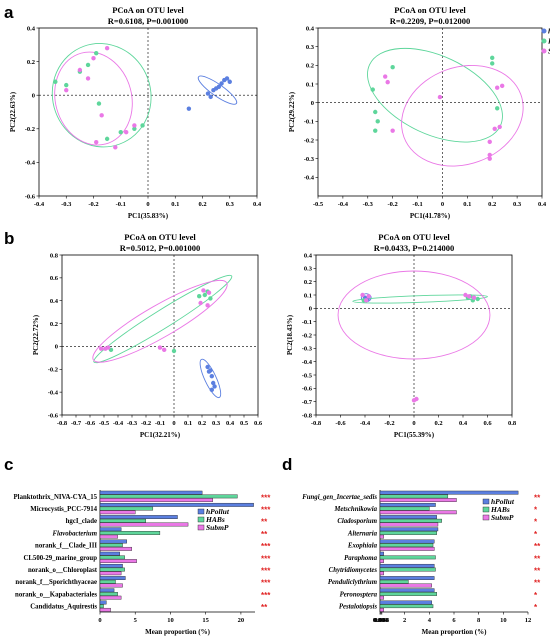 The height and width of the screenshot is (640, 550). I want to click on x-tick-label: 6, so click(454, 620).